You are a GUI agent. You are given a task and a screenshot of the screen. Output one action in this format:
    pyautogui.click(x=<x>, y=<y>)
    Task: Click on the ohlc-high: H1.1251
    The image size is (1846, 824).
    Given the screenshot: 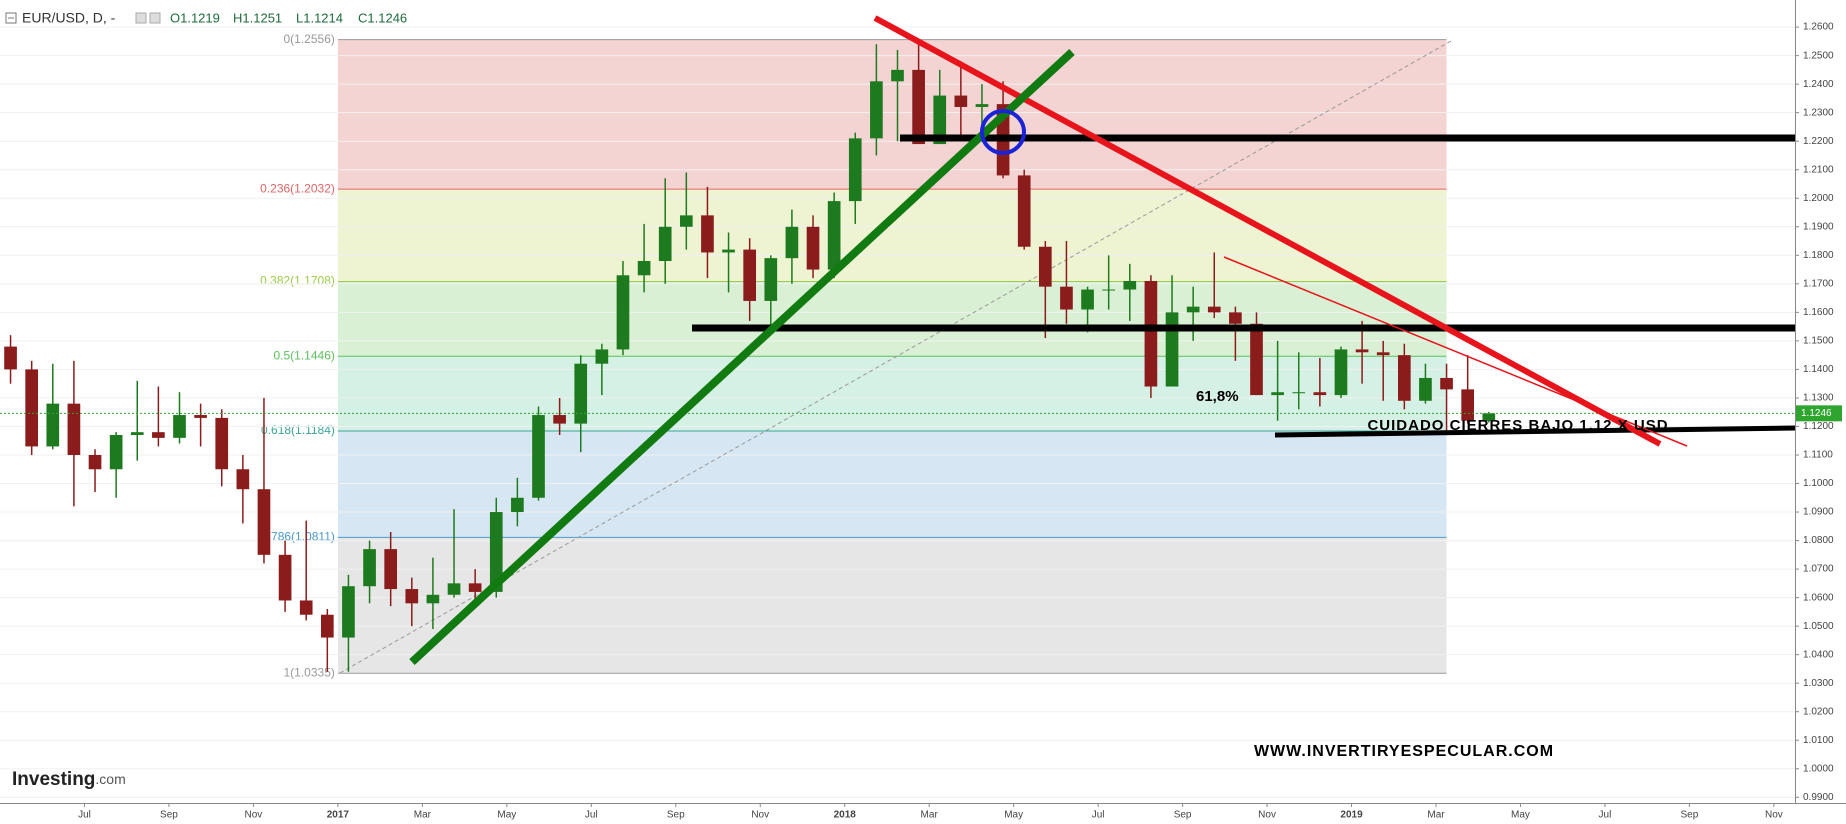 What is the action you would take?
    pyautogui.click(x=257, y=17)
    